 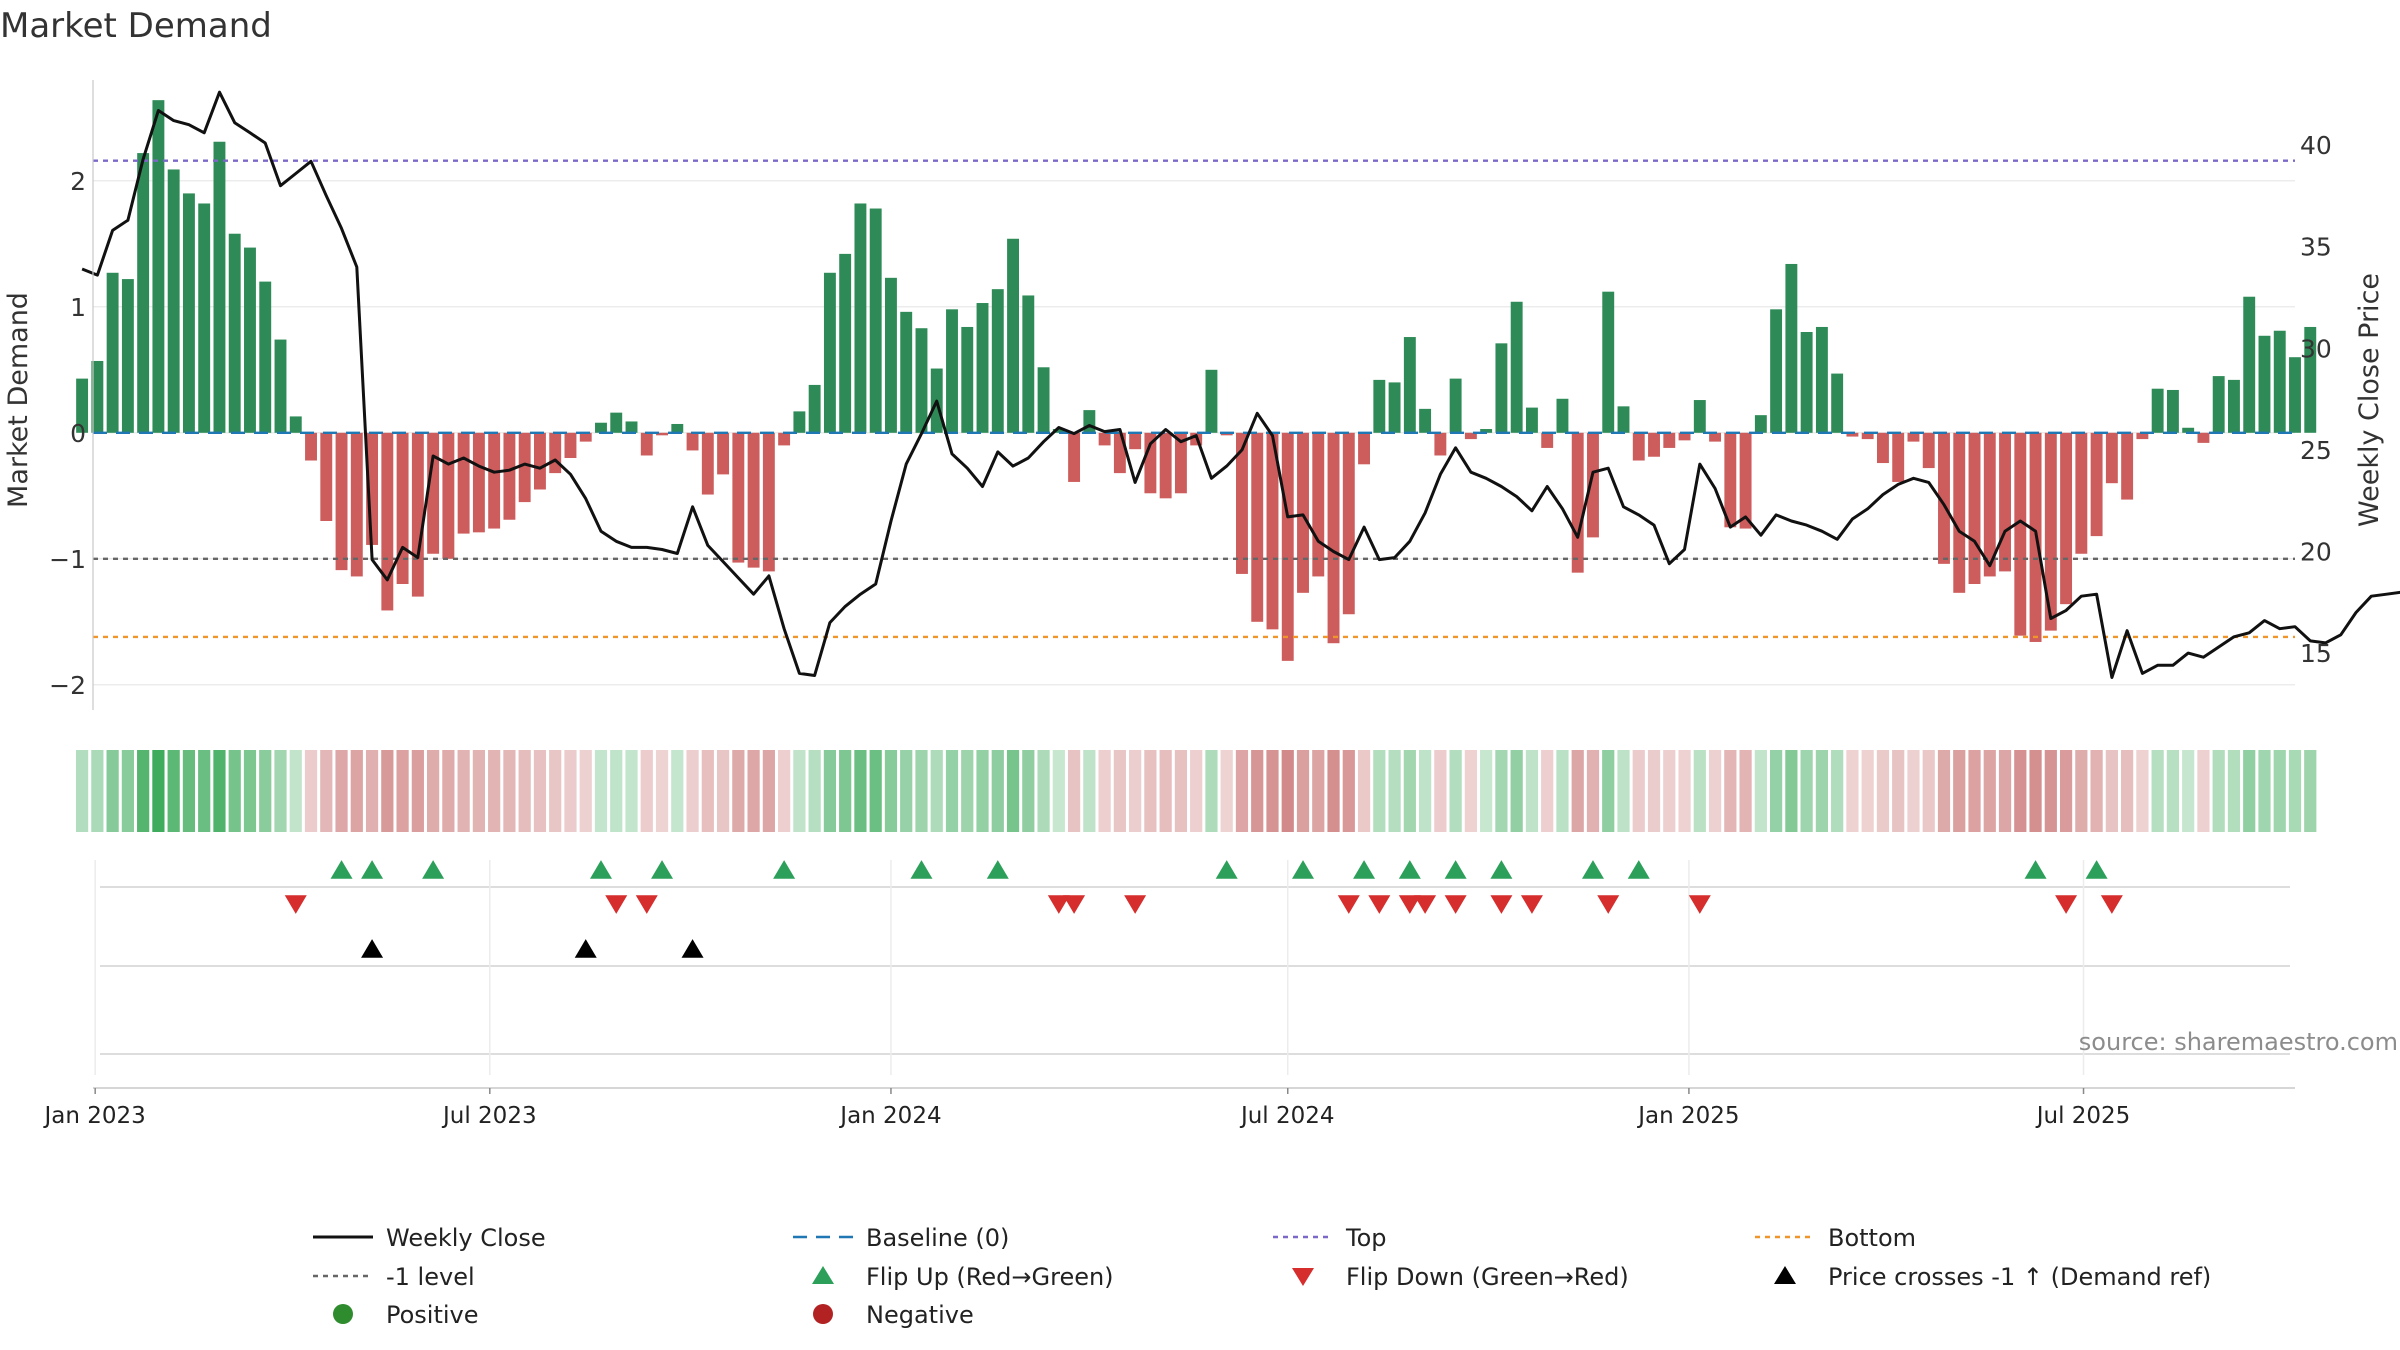 What do you see at coordinates (67, 559) in the screenshot?
I see `y-tick-label: −1` at bounding box center [67, 559].